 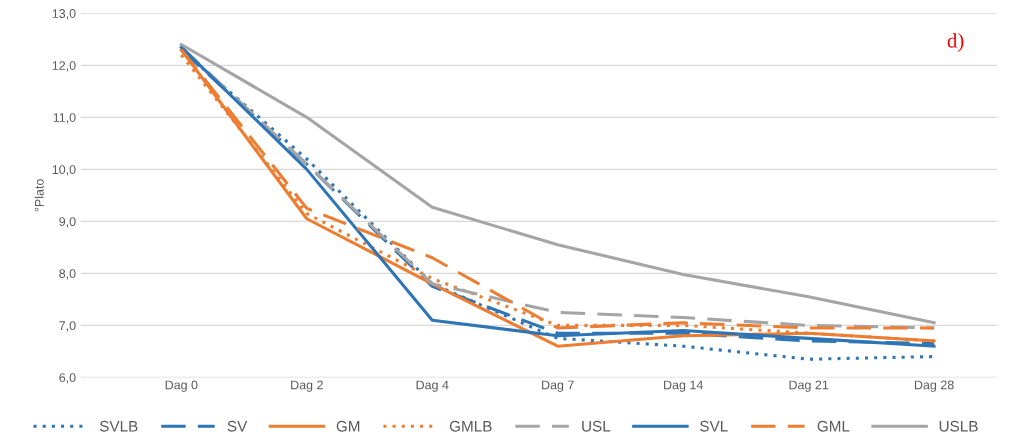 What do you see at coordinates (958, 426) in the screenshot?
I see `legend-label: USLB` at bounding box center [958, 426].